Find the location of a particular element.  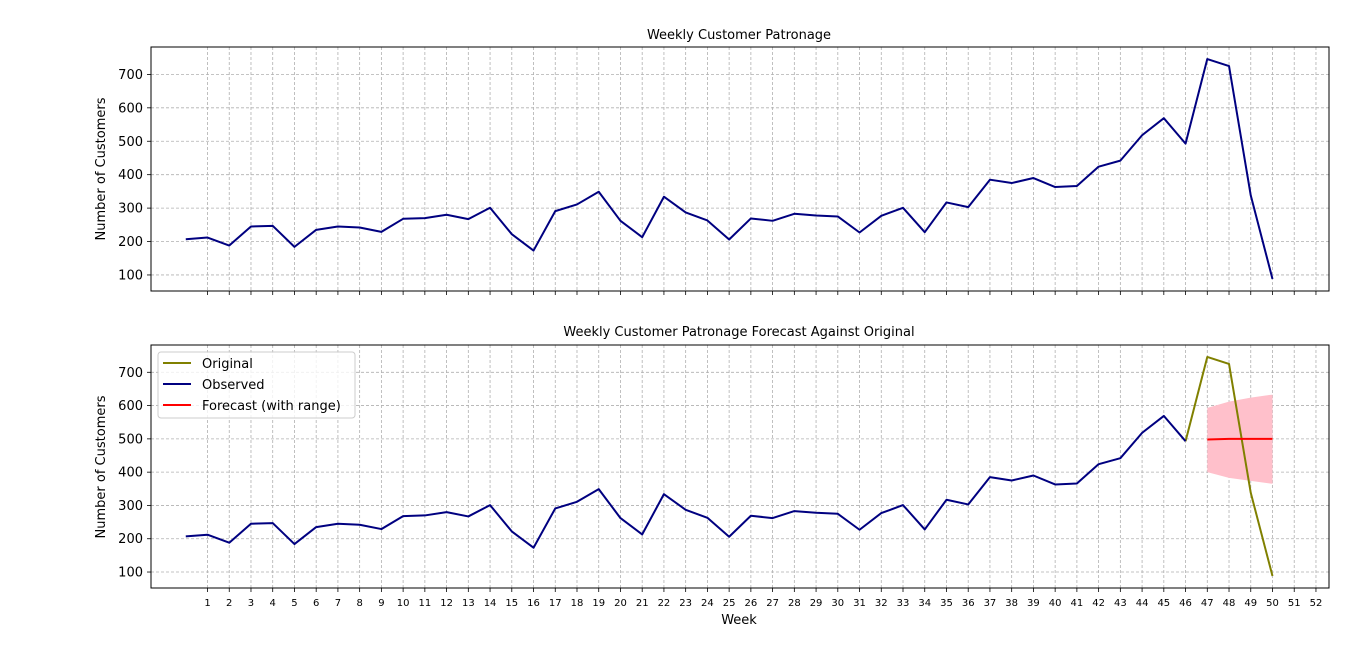

x-tick-label: 23 is located at coordinates (685, 603).